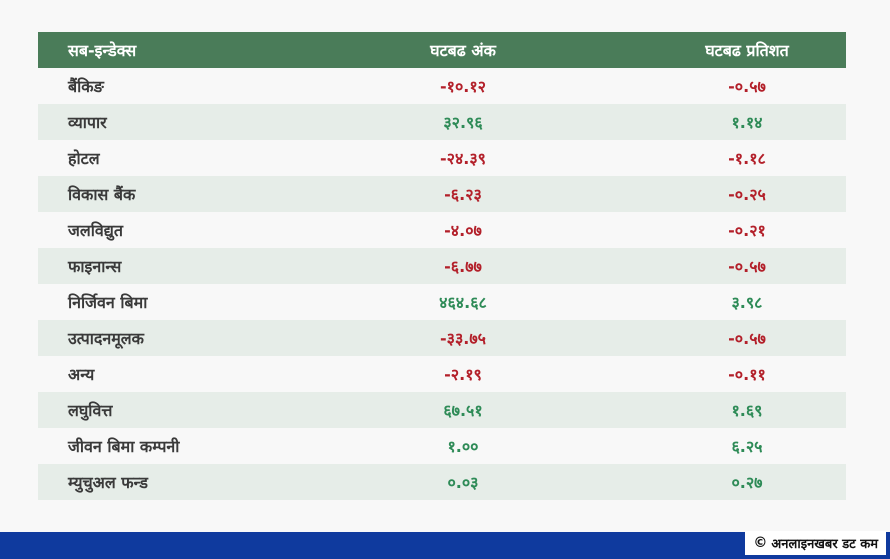  I want to click on row-sub-index-name: विकास बैंक, so click(102, 194).